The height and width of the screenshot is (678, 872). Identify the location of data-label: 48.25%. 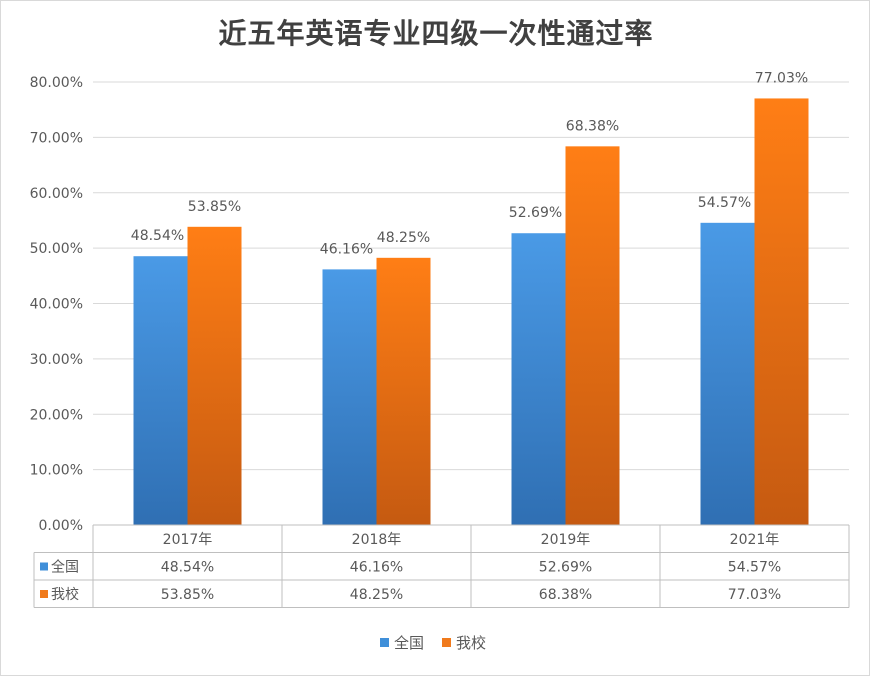
(403, 238).